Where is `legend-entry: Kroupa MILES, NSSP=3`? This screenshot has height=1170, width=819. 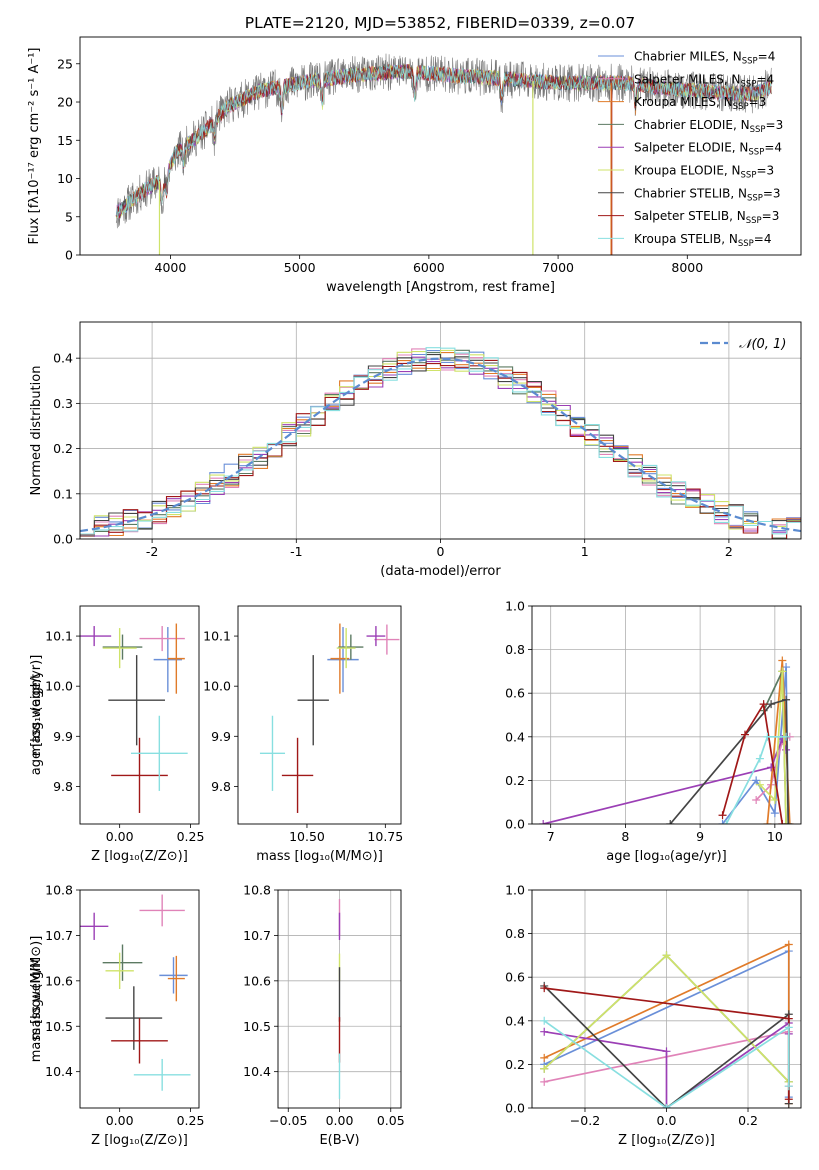 legend-entry: Kroupa MILES, NSSP=3 is located at coordinates (700, 103).